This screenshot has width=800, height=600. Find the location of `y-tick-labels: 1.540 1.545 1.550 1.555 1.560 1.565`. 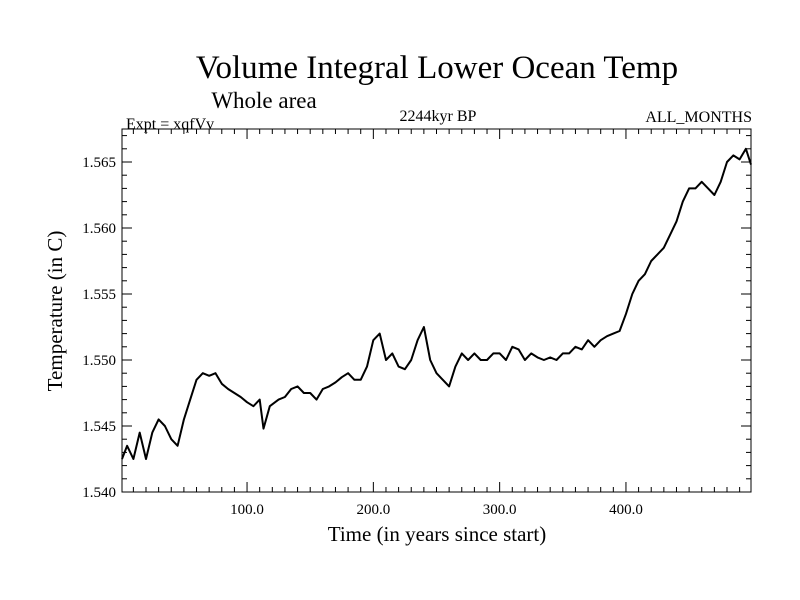

y-tick-labels: 1.540 1.545 1.550 1.555 1.560 1.565 is located at coordinates (99, 328).